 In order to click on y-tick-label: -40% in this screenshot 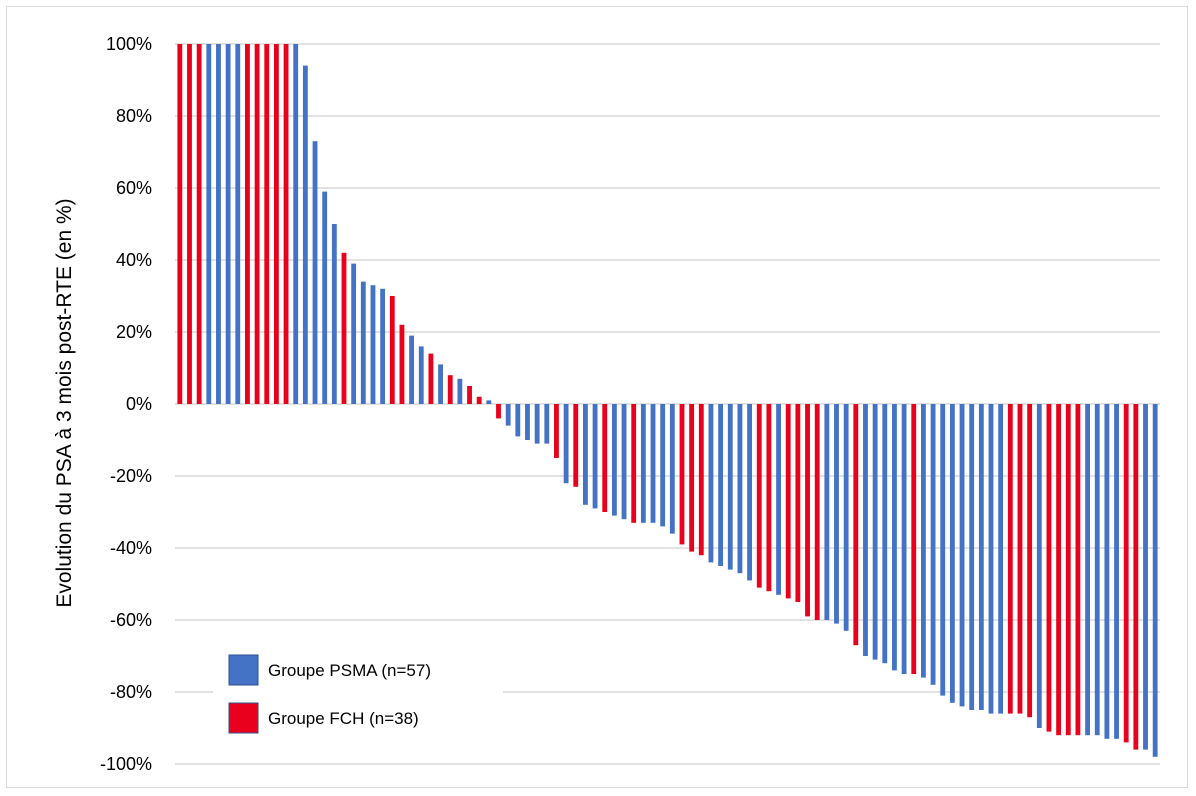, I will do `click(131, 548)`.